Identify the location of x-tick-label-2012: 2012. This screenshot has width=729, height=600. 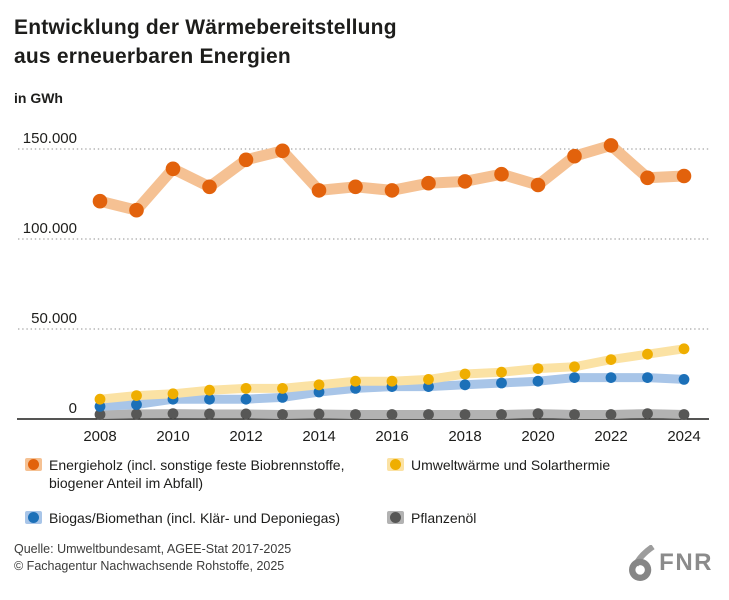
(245, 436).